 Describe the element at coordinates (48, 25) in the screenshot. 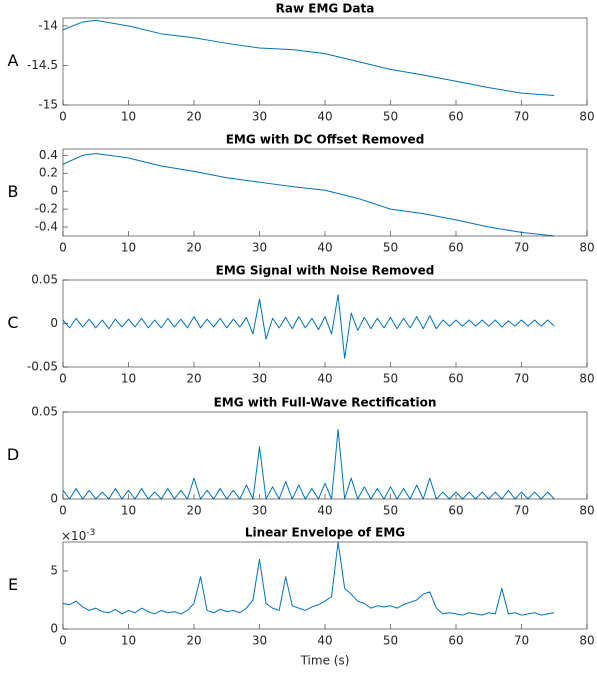

I see `y-tick-label: -14` at that location.